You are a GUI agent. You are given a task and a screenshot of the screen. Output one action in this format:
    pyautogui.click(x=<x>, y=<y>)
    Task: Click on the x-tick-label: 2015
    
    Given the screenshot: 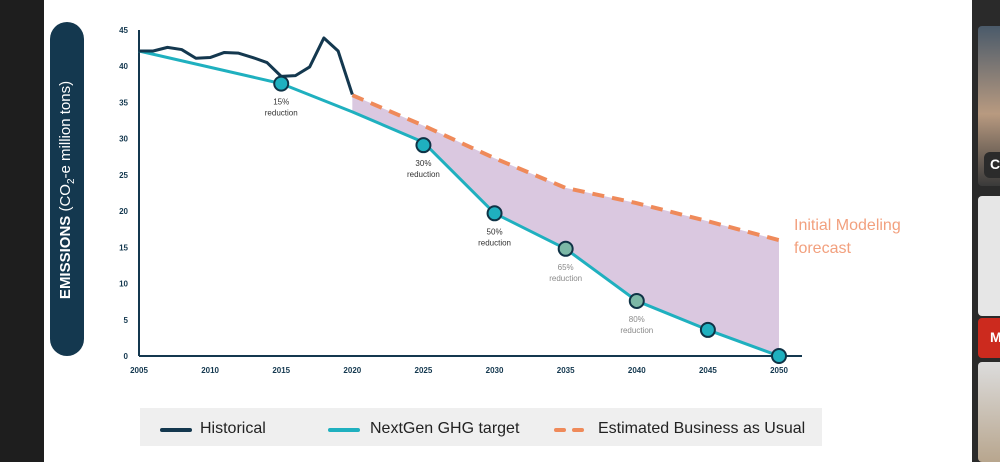 What is the action you would take?
    pyautogui.click(x=281, y=370)
    